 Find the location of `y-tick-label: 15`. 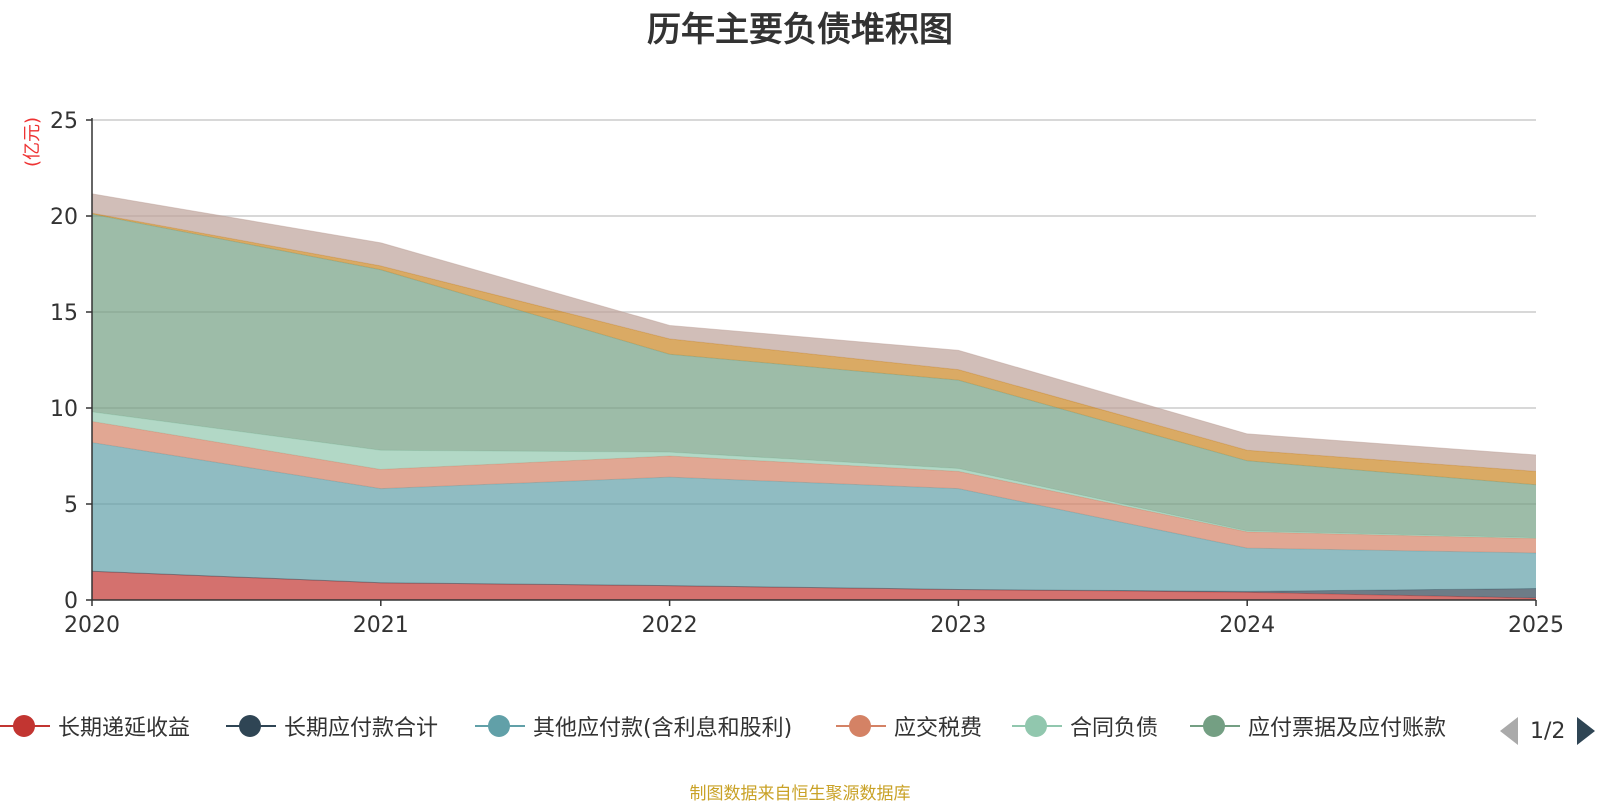

y-tick-label: 15 is located at coordinates (64, 313).